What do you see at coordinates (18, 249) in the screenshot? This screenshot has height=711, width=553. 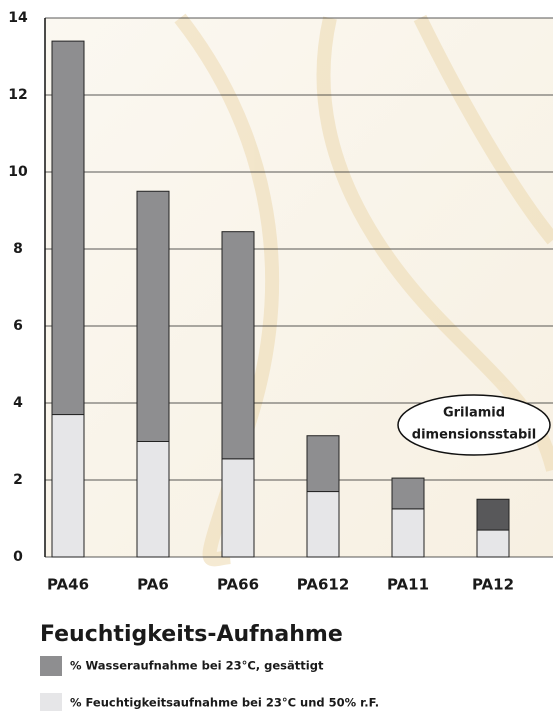 I see `y-tick-label: 8` at bounding box center [18, 249].